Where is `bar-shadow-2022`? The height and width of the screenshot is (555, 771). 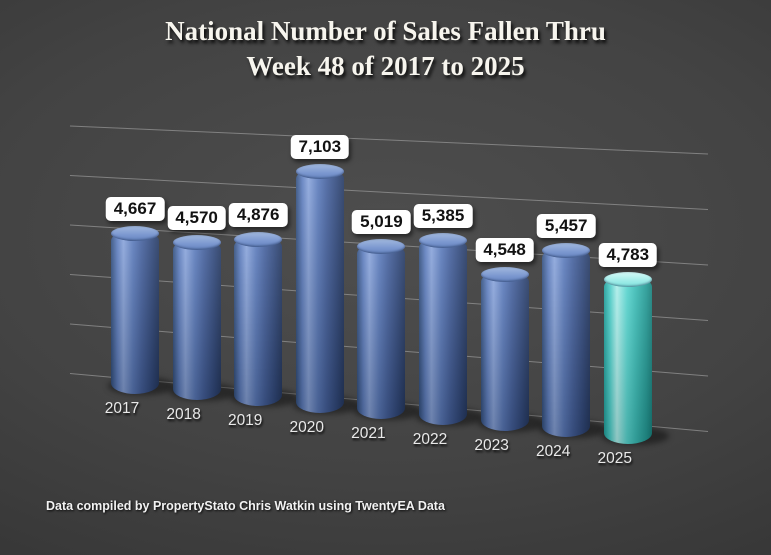 bar-shadow-2022 is located at coordinates (450, 417).